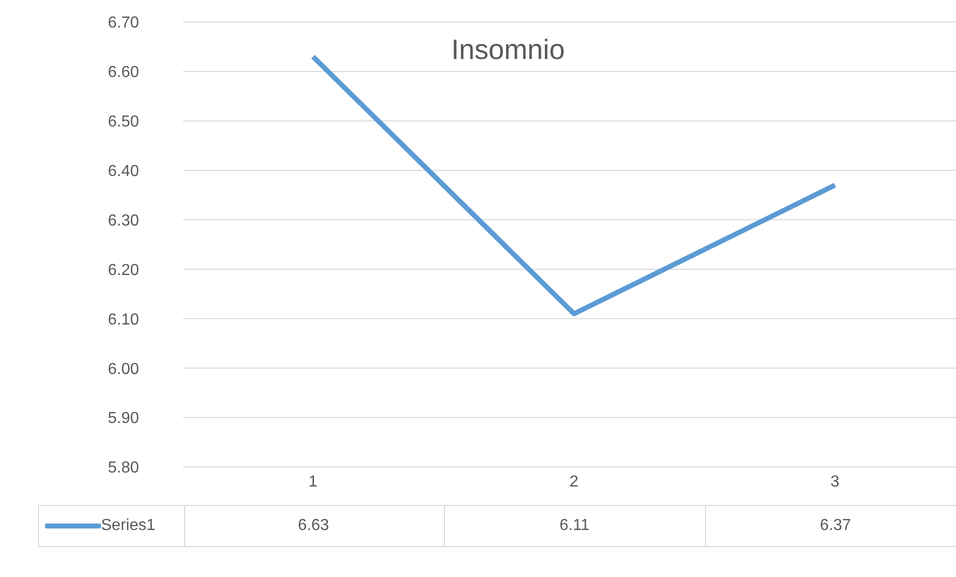 This screenshot has height=577, width=956. I want to click on data-label: 6.63, so click(314, 526).